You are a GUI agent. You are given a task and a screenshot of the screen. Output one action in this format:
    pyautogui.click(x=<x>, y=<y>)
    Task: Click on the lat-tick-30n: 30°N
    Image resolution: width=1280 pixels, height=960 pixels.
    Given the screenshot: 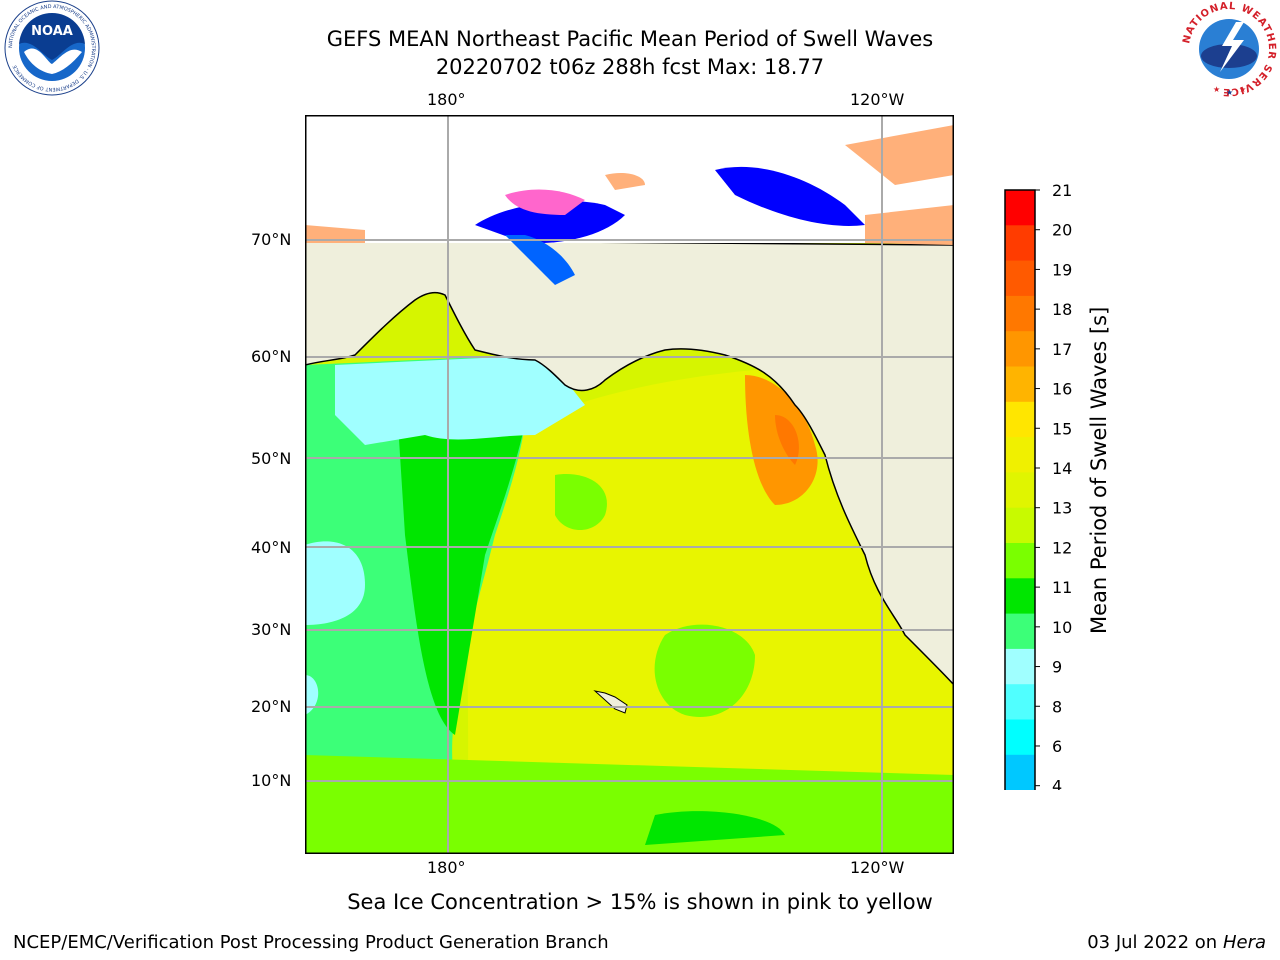 What is the action you would take?
    pyautogui.click(x=271, y=629)
    